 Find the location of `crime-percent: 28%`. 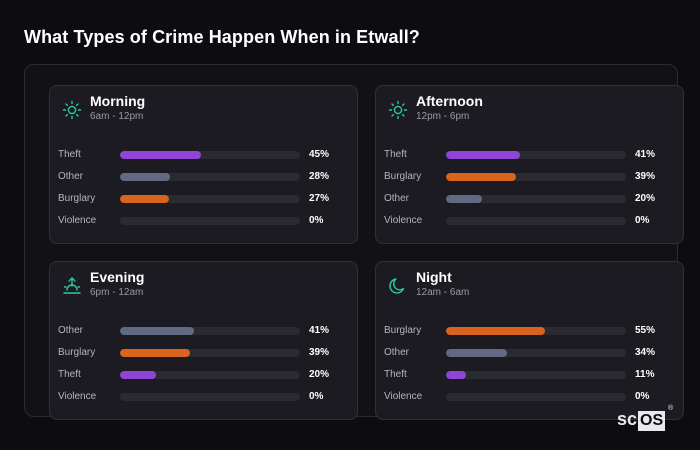

crime-percent: 28% is located at coordinates (319, 176).